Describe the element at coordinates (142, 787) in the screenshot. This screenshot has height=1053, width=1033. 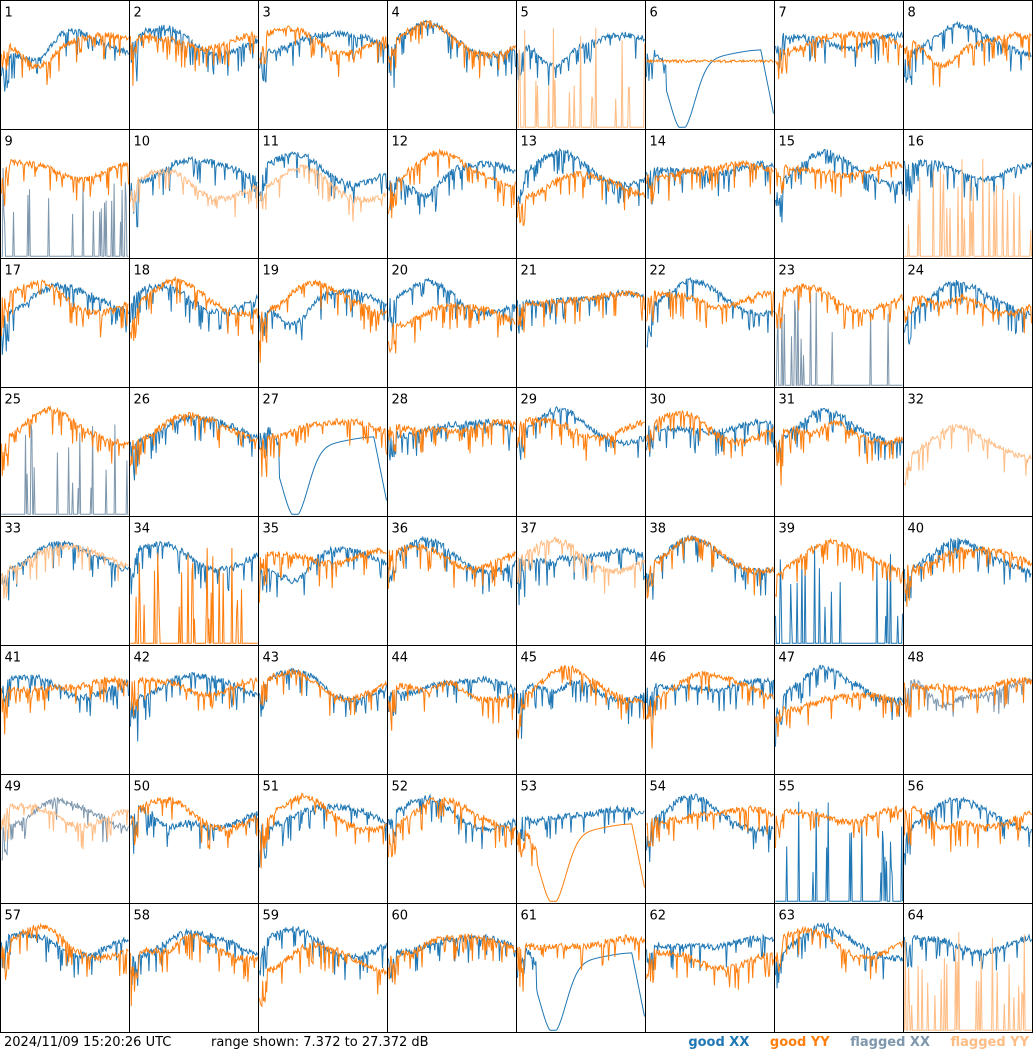
I see `panel-label: 50` at that location.